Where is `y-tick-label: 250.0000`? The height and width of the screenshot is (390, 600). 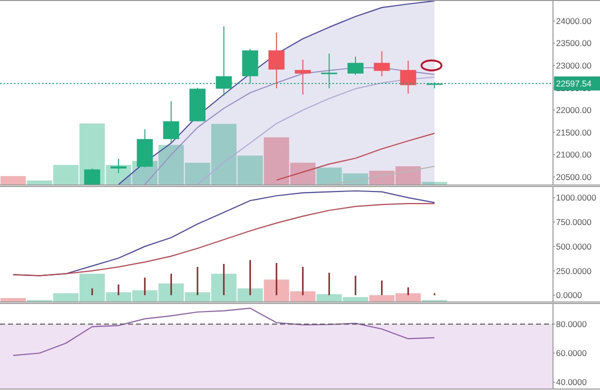 y-tick-label: 250.0000 is located at coordinates (574, 271).